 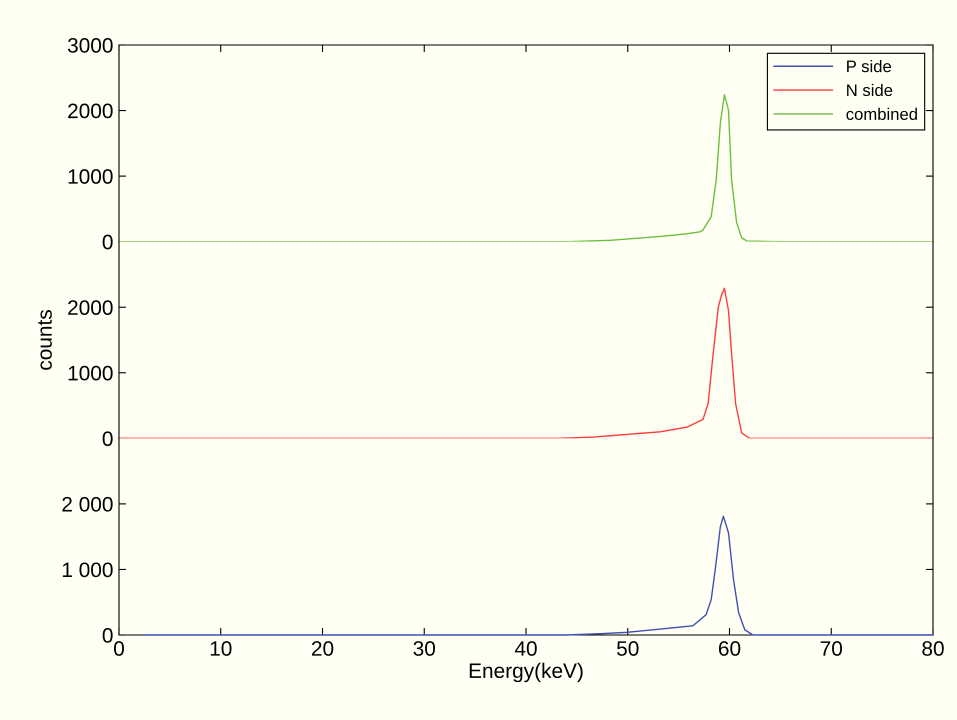 I want to click on legend-label: P side, so click(x=869, y=66).